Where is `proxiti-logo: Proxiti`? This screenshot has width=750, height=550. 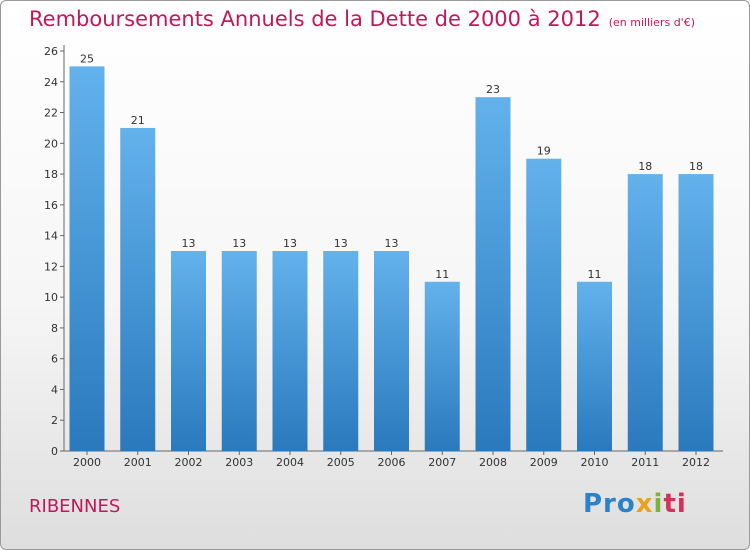
proxiti-logo: Proxiti is located at coordinates (635, 504).